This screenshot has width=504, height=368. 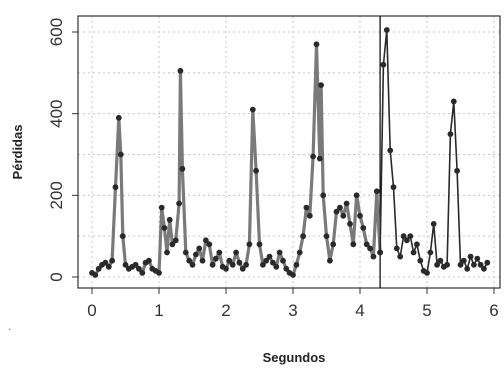 I want to click on x-tick-label: 3, so click(x=292, y=310).